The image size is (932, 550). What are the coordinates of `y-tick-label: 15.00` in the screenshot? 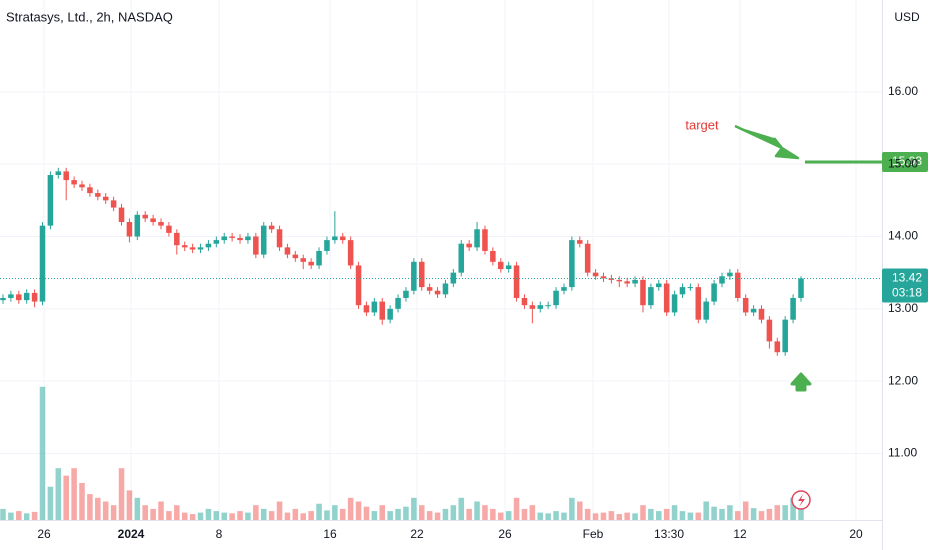 It's located at (903, 163).